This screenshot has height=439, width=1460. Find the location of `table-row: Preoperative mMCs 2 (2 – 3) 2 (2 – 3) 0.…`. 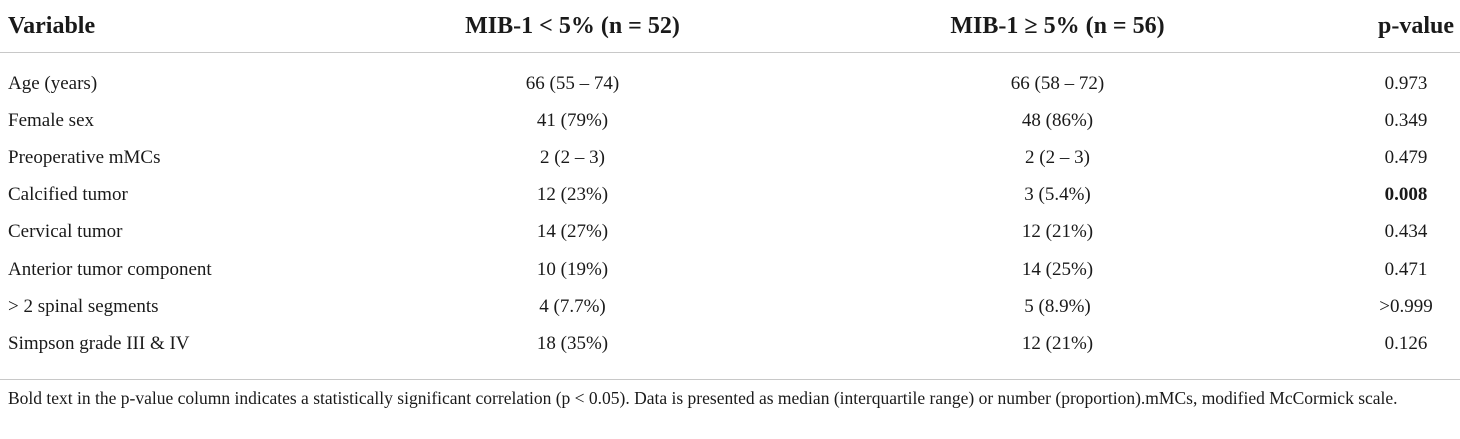

table-row: Preoperative mMCs 2 (2 – 3) 2 (2 – 3) 0.… is located at coordinates (730, 157).